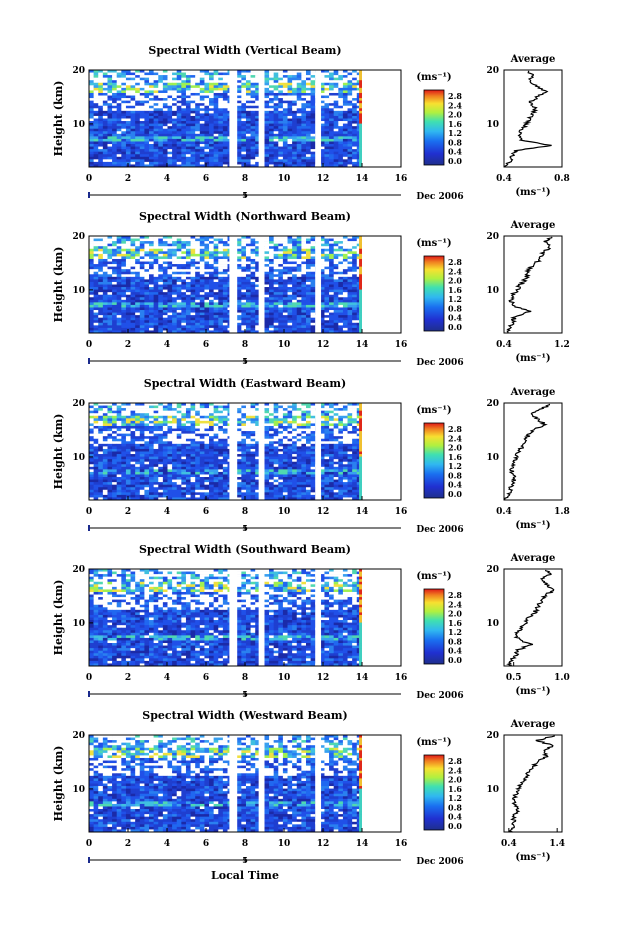 This screenshot has width=620, height=929. I want to click on average-y-tick-label: 20, so click(492, 71).